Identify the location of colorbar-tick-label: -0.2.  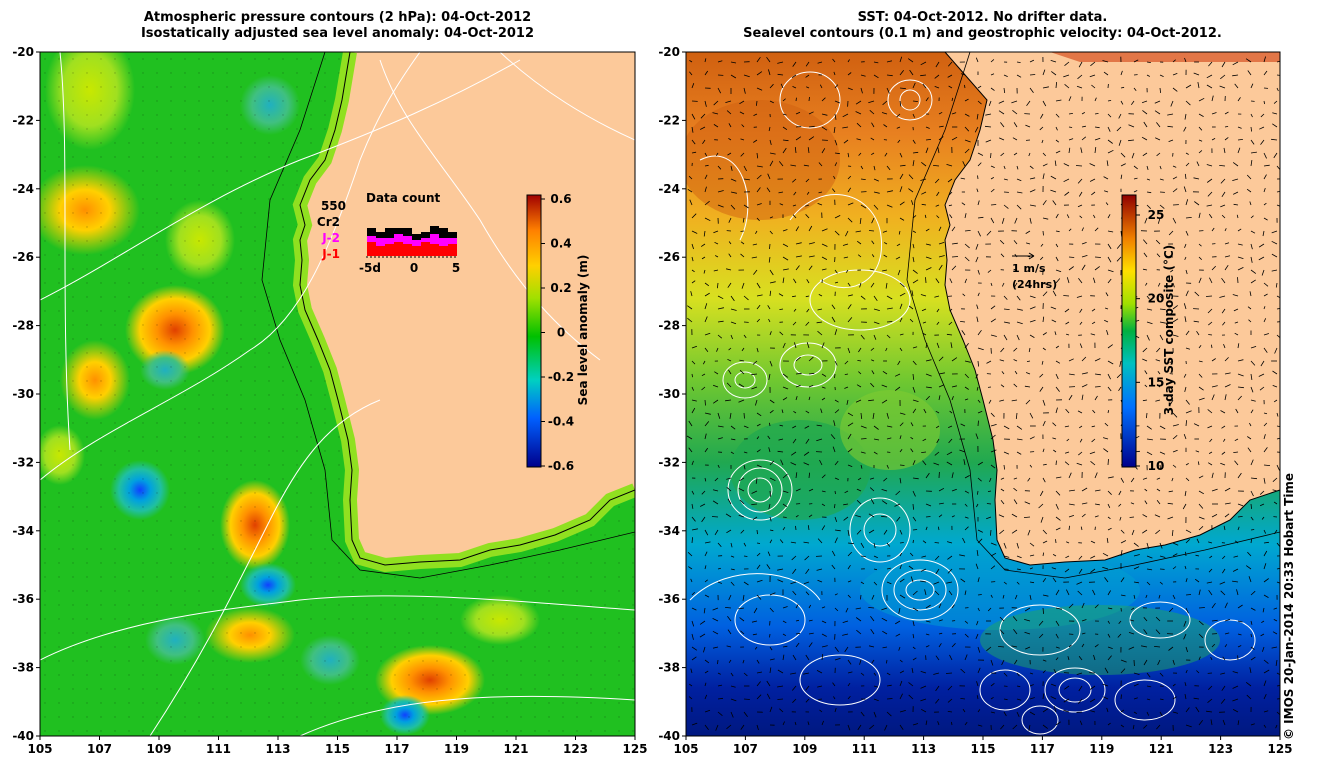
(561, 377).